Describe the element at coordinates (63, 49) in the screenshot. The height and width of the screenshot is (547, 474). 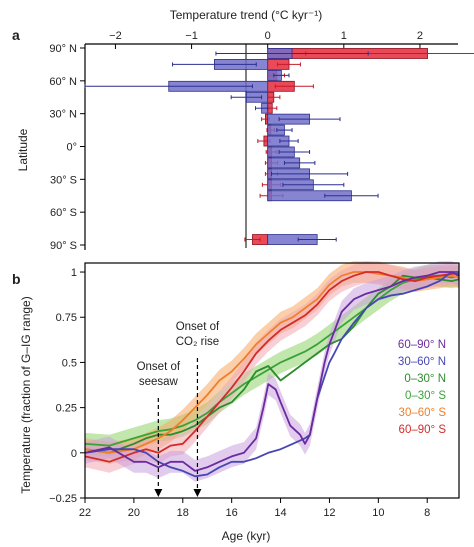
I see `panel-a-y-tick-label: 90° N` at that location.